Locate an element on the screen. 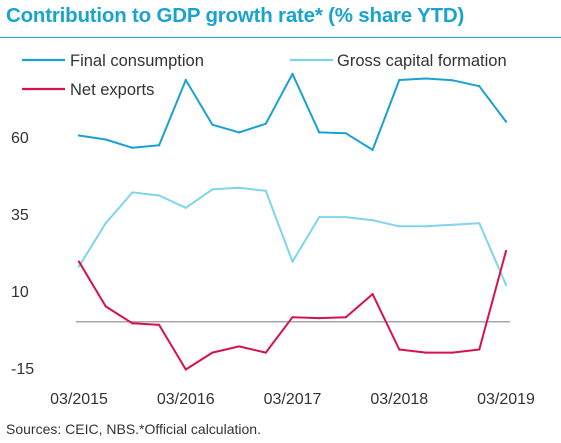 Image resolution: width=561 pixels, height=443 pixels. y-tick-label: 60 is located at coordinates (20, 138).